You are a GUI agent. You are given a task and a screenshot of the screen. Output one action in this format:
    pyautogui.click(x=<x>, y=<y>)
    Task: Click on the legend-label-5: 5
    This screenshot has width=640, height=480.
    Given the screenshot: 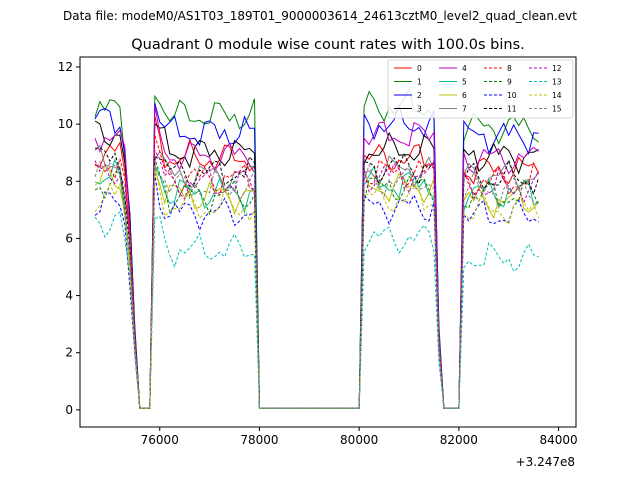 What is the action you would take?
    pyautogui.click(x=464, y=82)
    